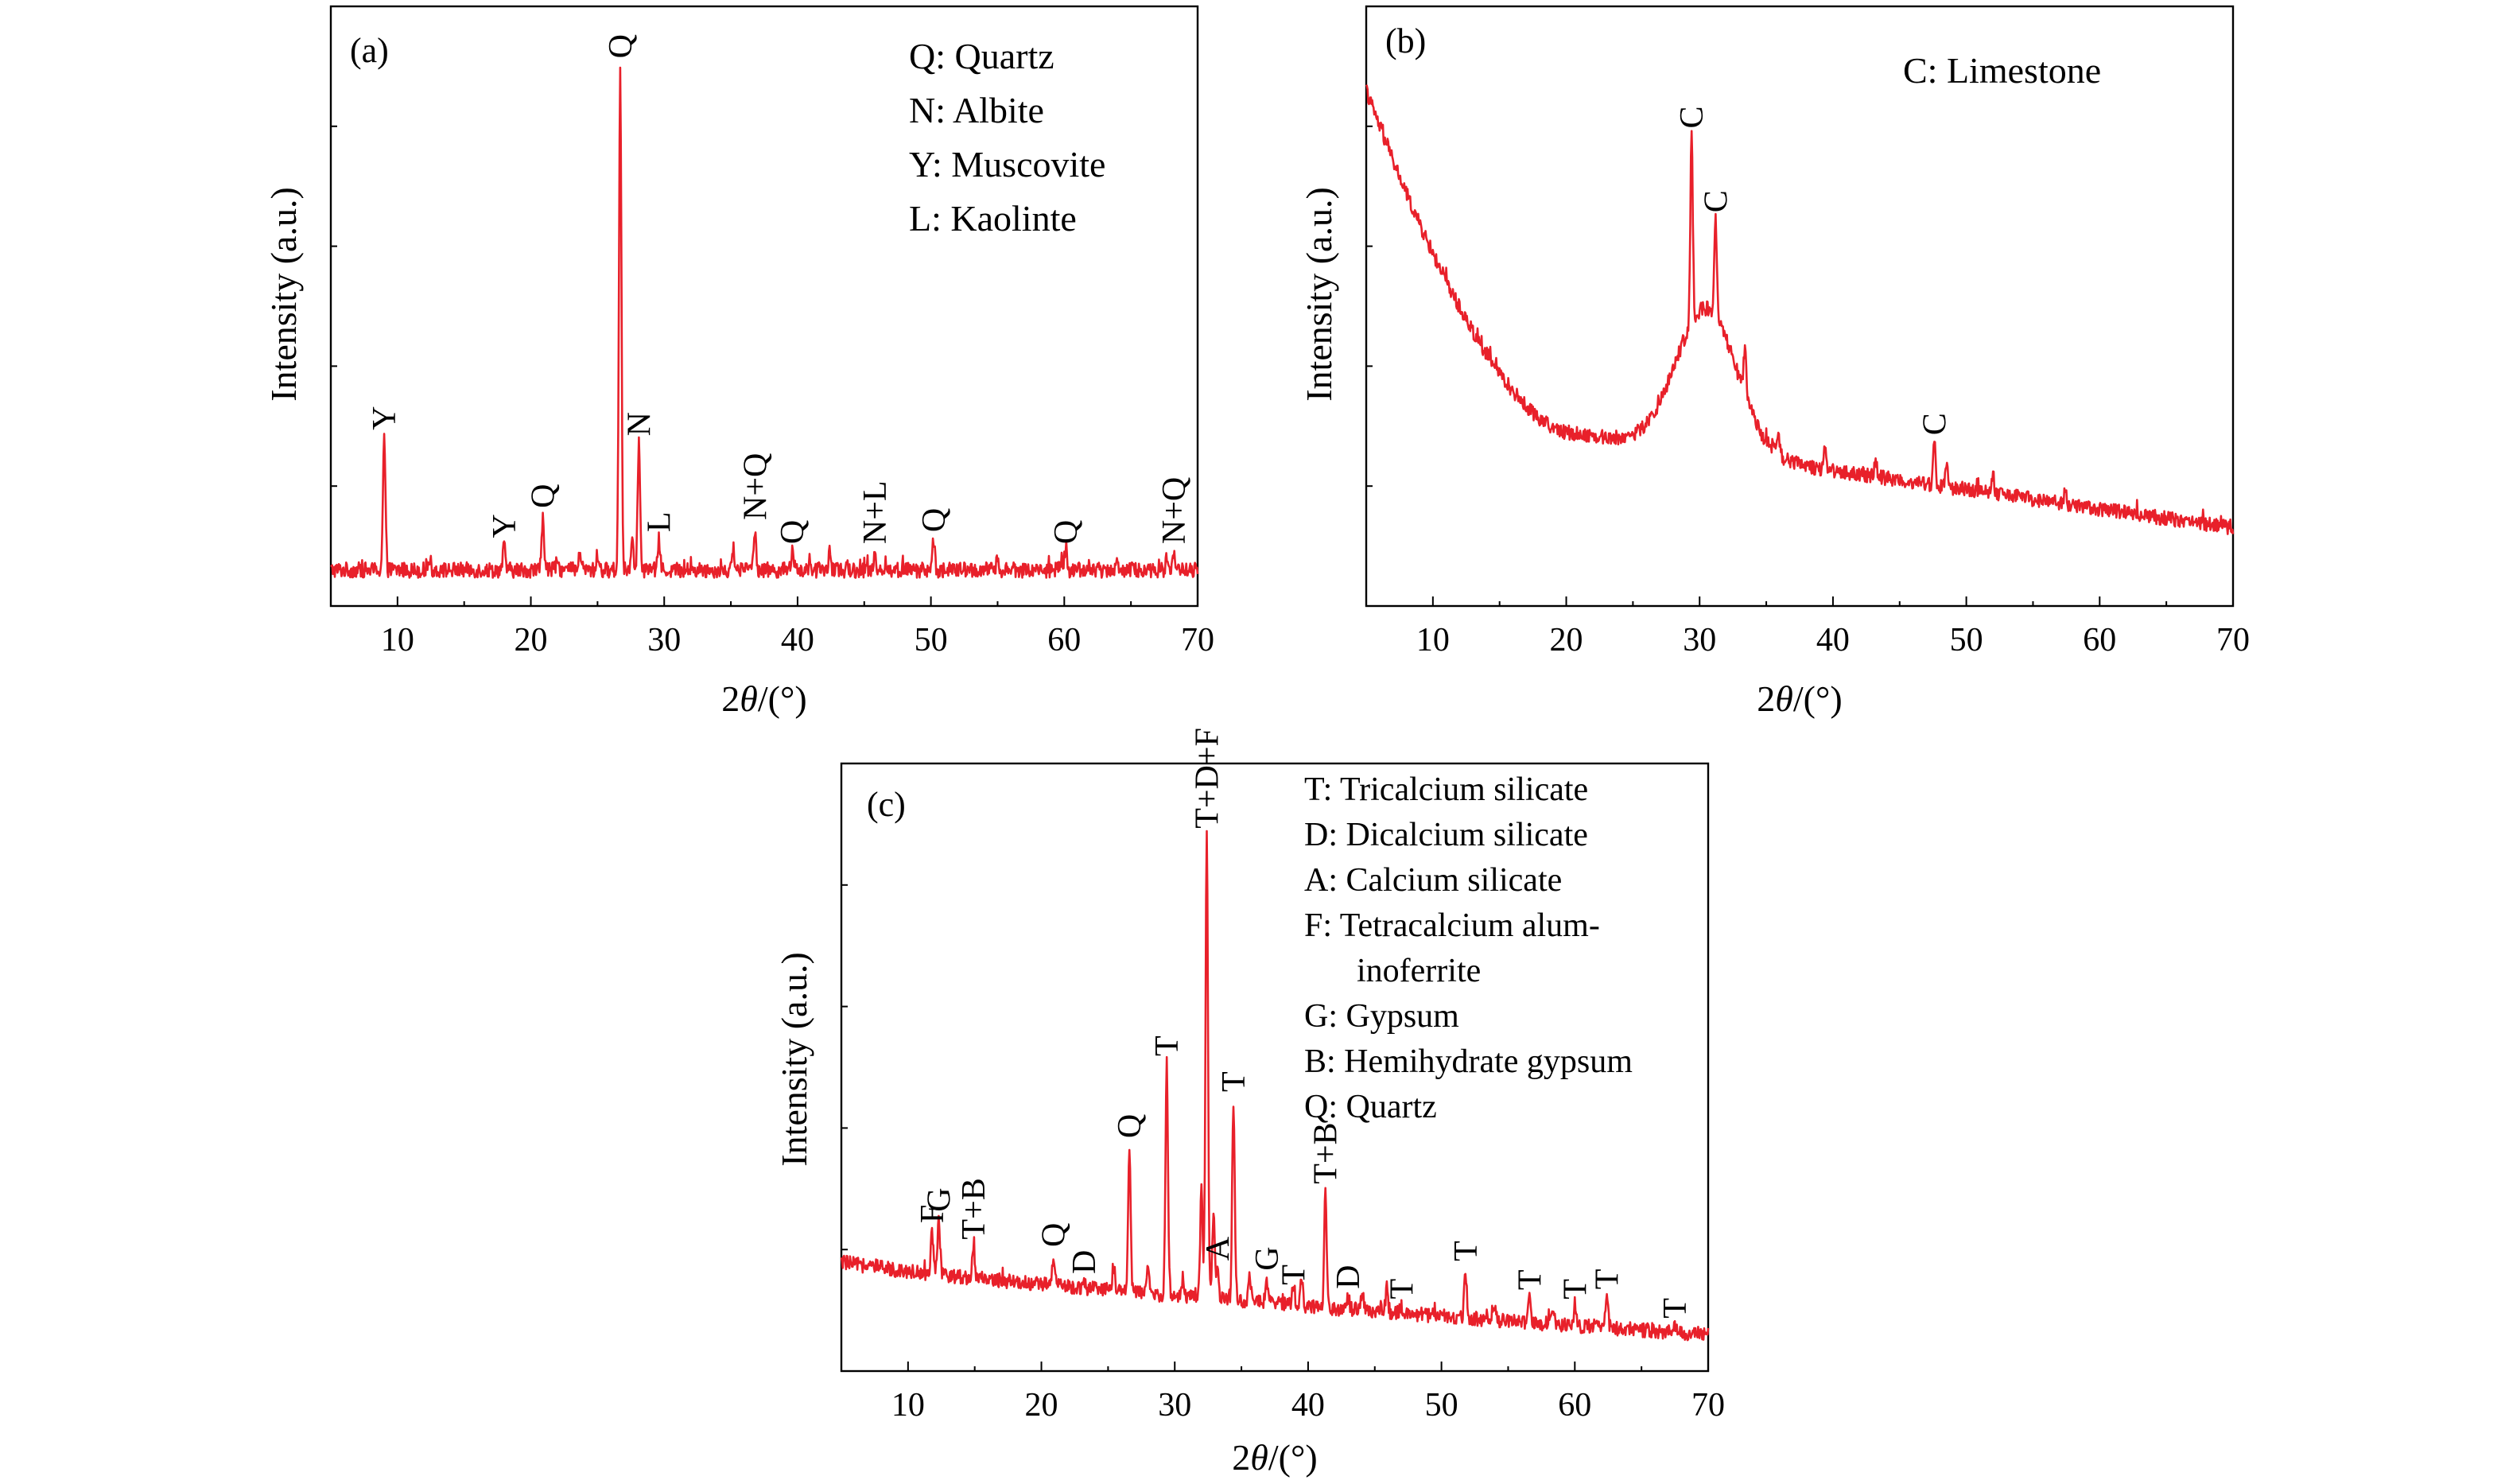 This screenshot has height=1484, width=2505. Describe the element at coordinates (1441, 1405) in the screenshot. I see `panel-c-x-tick-label: 50` at that location.